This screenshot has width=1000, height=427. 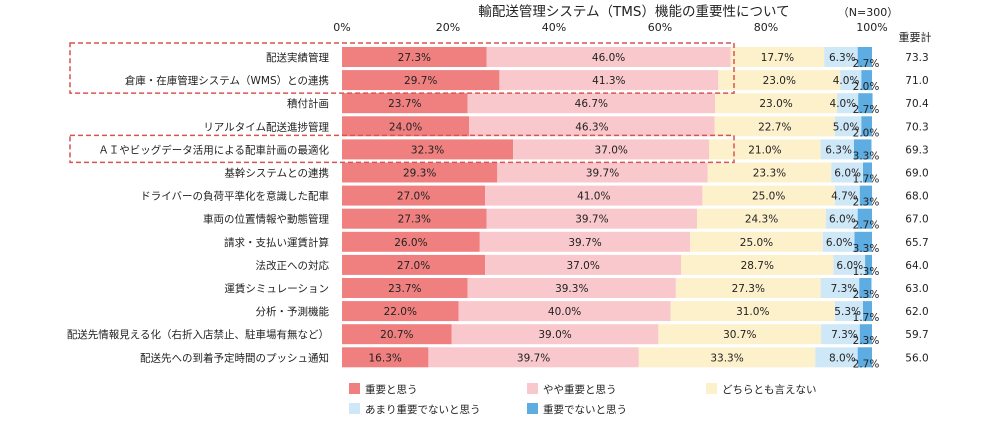 What do you see at coordinates (276, 288) in the screenshot?
I see `category-label: 運賃シミュレーション` at bounding box center [276, 288].